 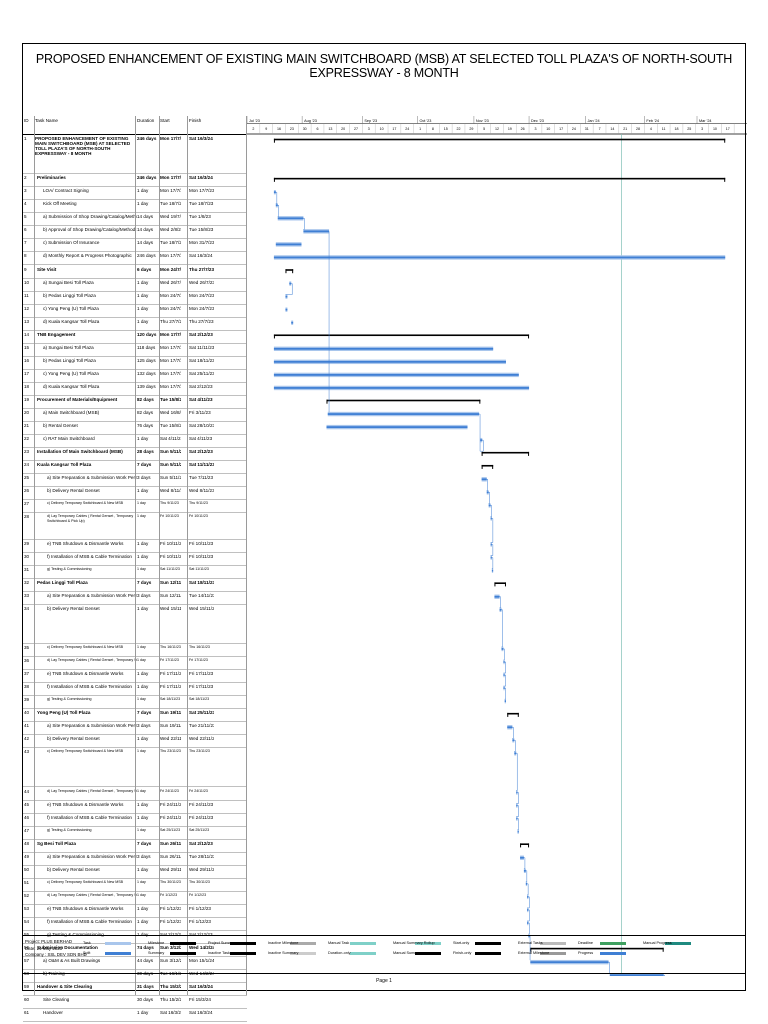 I want to click on cell-finish: Mon 31/7/23, so click(x=201, y=243).